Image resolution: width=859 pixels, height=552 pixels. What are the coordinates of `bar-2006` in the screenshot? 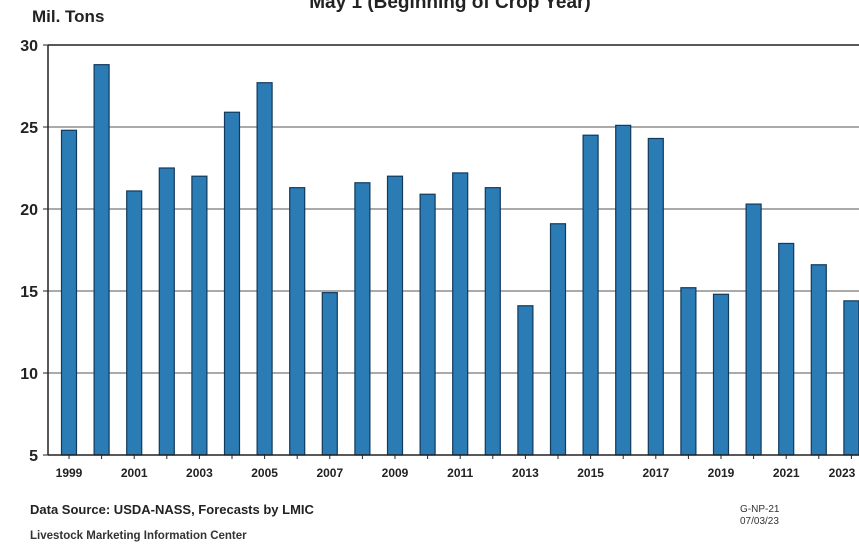 It's located at (297, 321).